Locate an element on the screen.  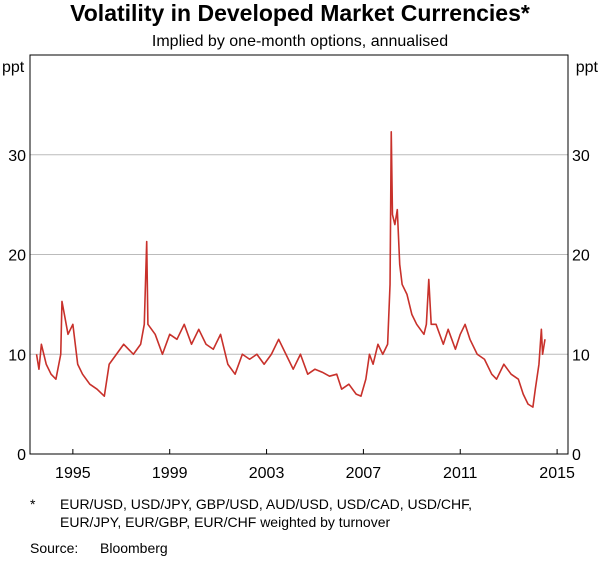
x-tick-label: 1995 is located at coordinates (73, 473).